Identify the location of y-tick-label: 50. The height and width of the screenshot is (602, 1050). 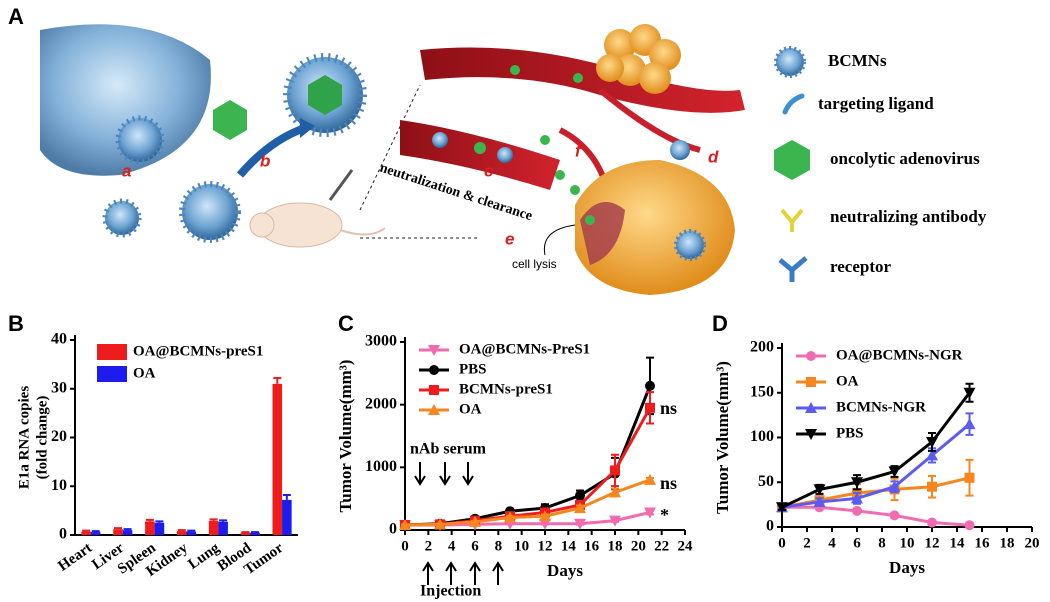
(766, 481).